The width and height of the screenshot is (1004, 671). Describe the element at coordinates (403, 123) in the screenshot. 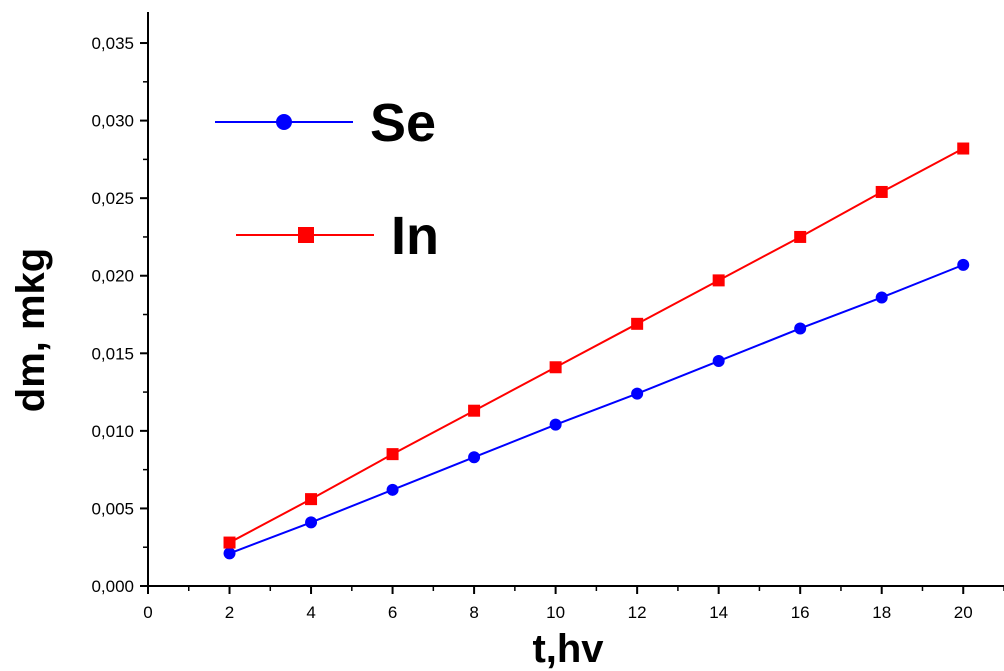

I see `legend-label-se: Se` at that location.